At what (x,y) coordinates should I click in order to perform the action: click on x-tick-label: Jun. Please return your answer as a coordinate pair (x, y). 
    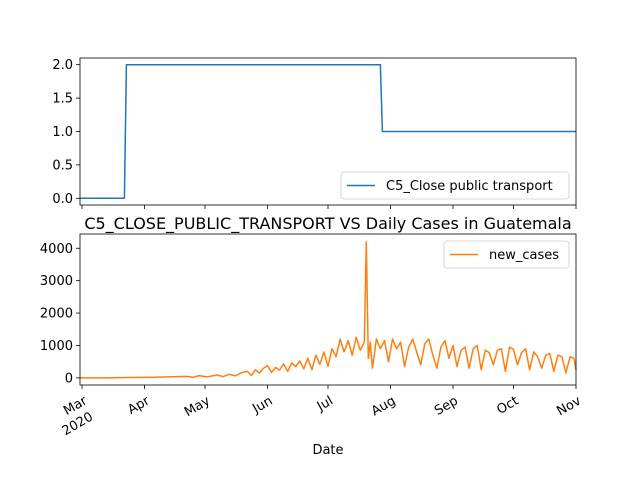
    Looking at the image, I should click on (262, 406).